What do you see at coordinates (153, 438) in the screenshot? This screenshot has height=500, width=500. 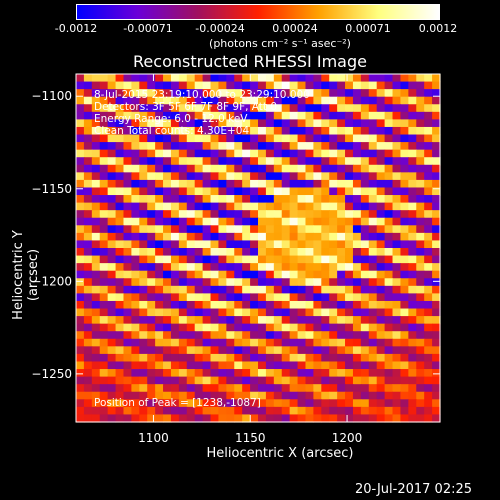 I see `x-tick-label: 1100` at bounding box center [153, 438].